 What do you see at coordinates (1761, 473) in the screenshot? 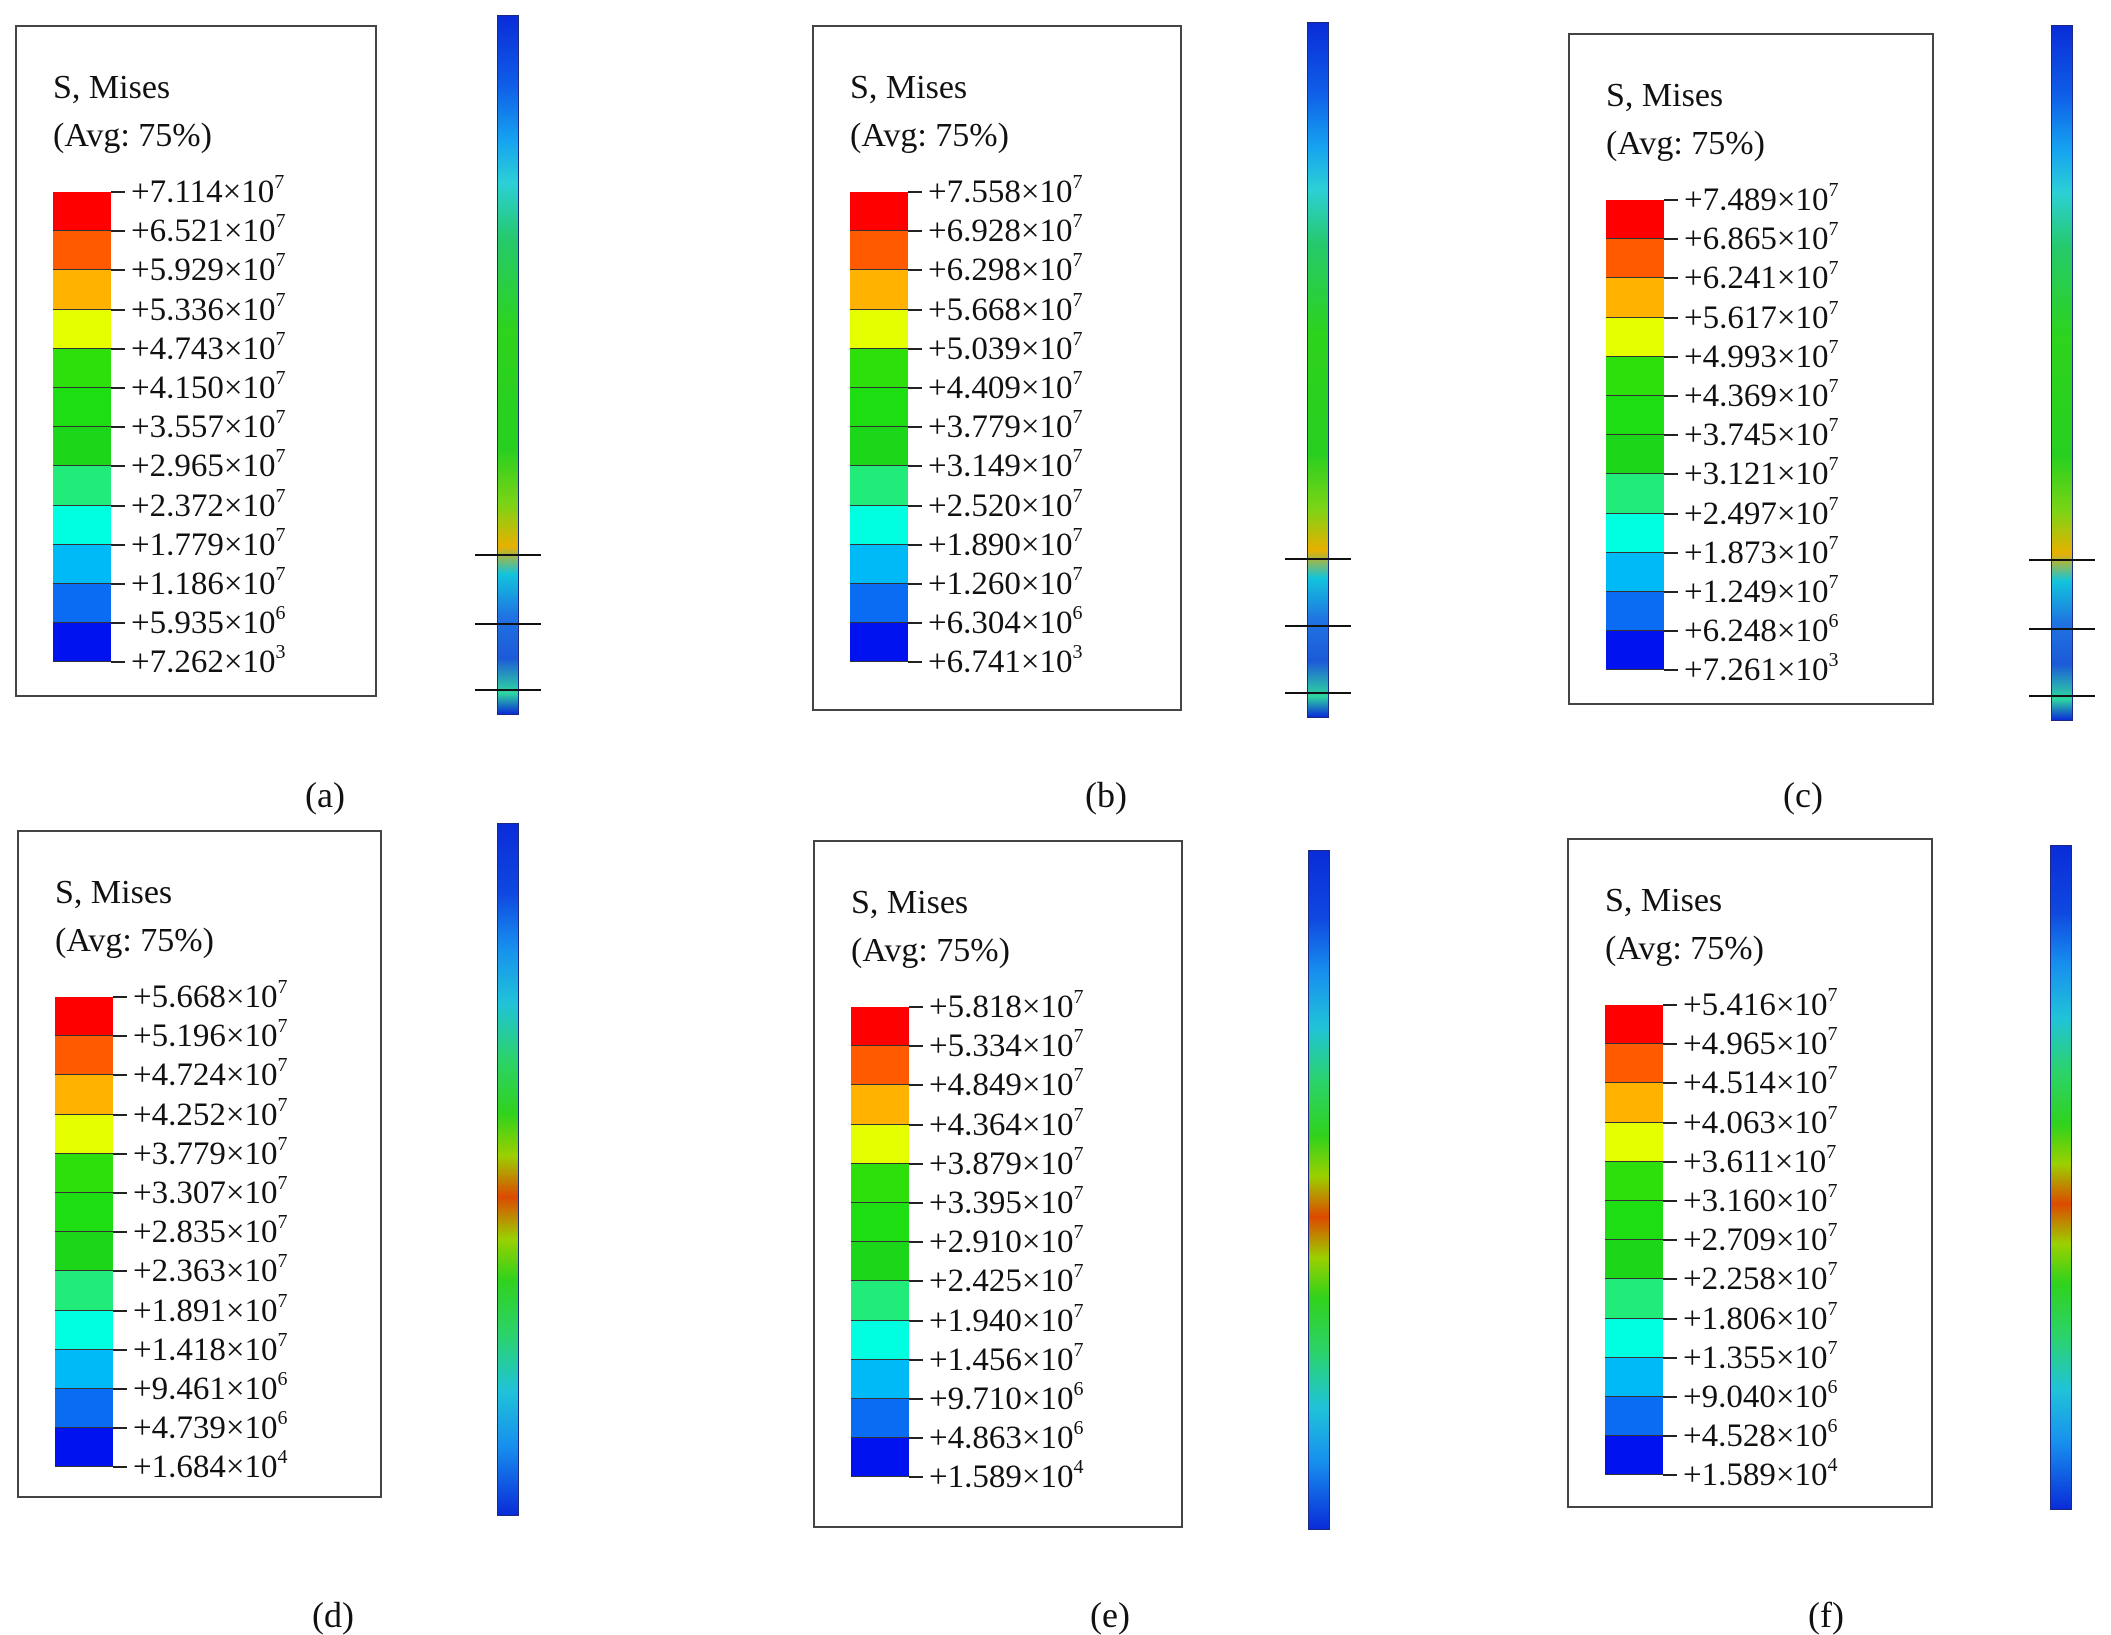
I see `legend-value-label: +3.121×107` at bounding box center [1761, 473].